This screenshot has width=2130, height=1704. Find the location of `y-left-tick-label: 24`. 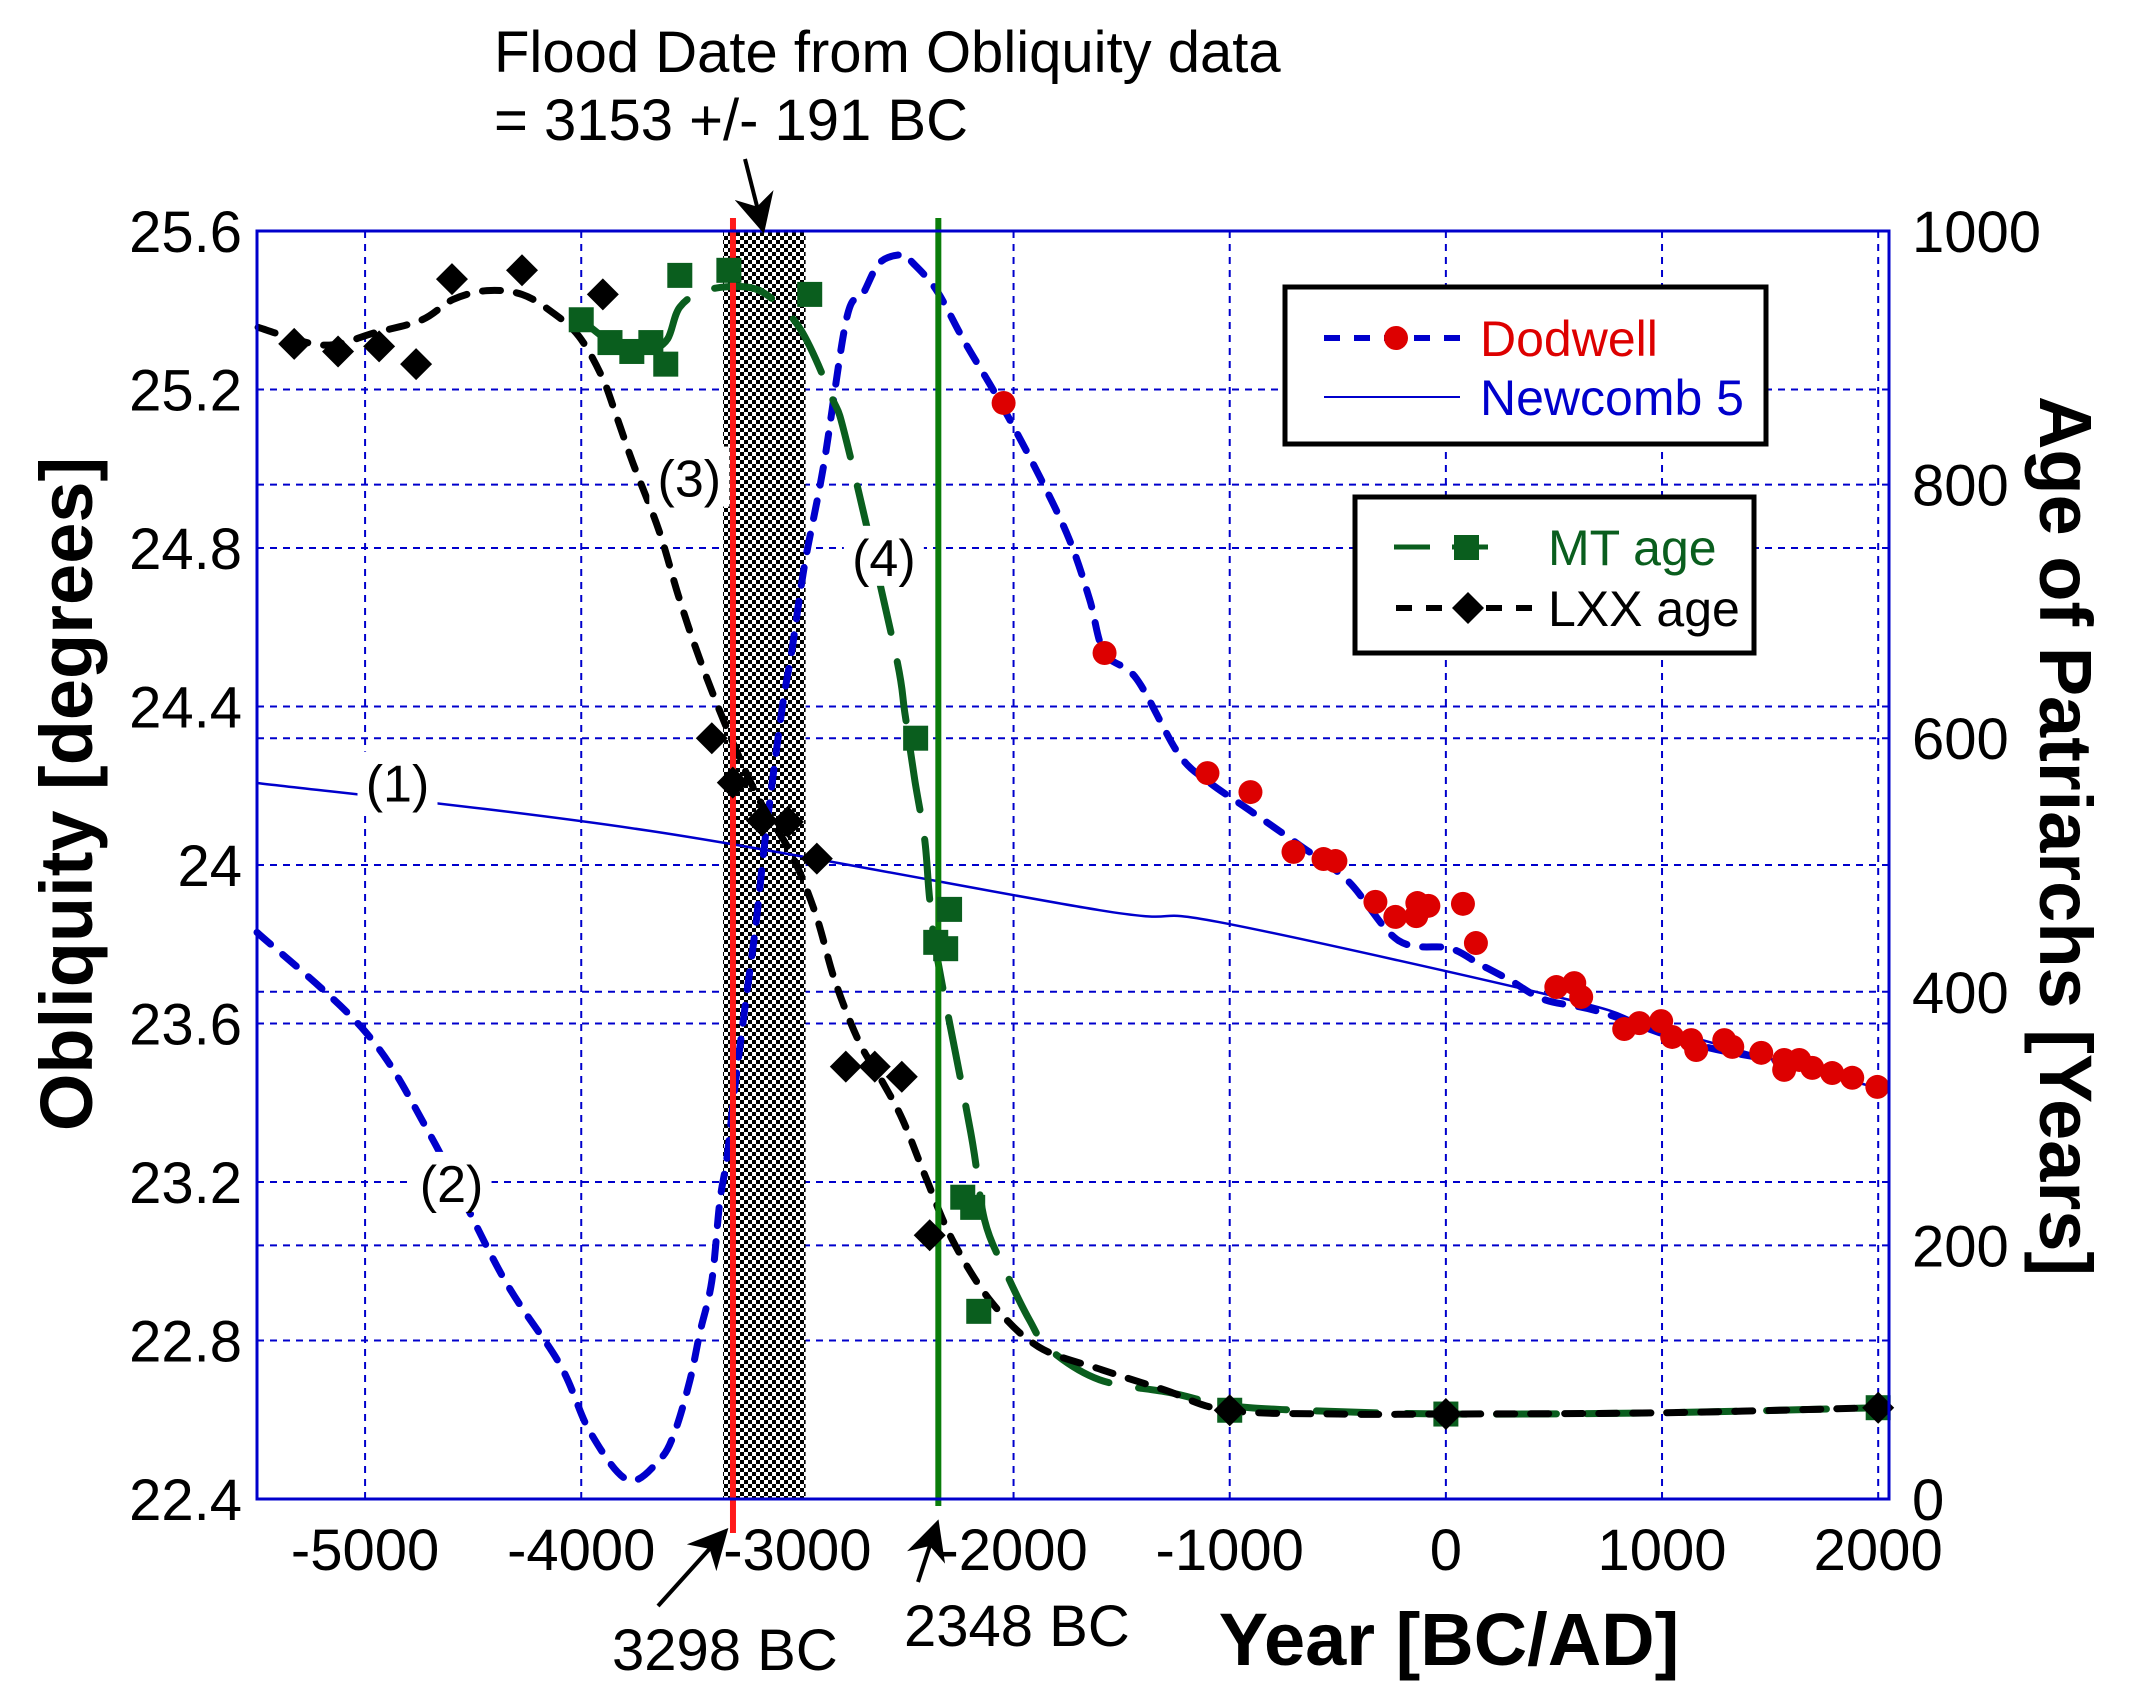

y-left-tick-label: 24 is located at coordinates (209, 866).